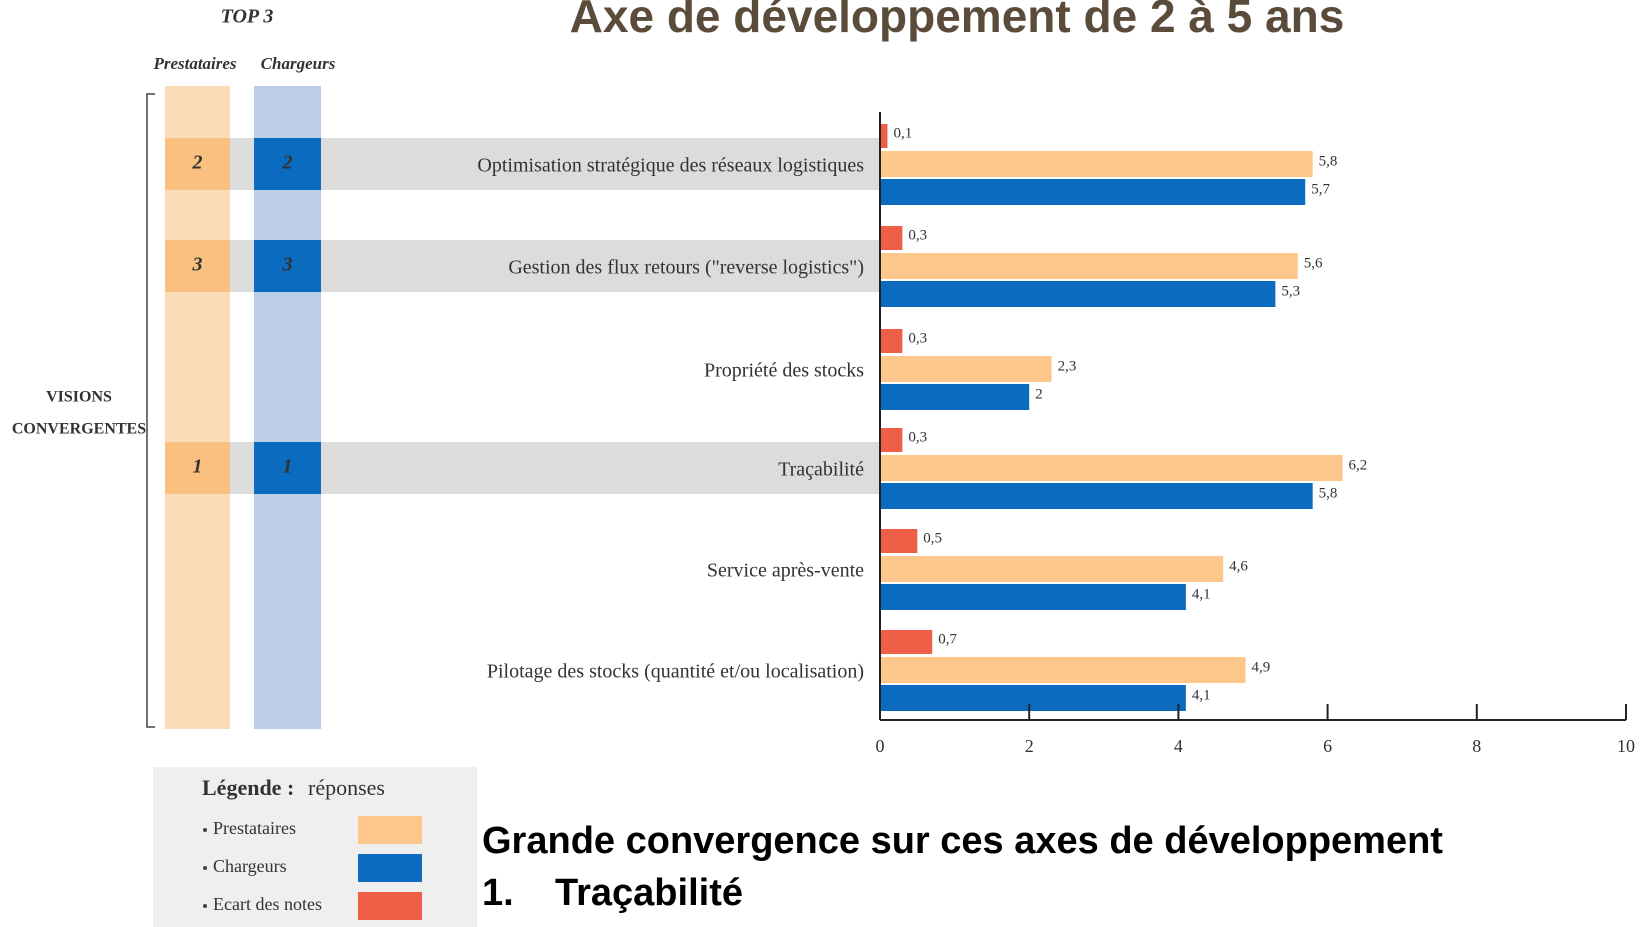  Describe the element at coordinates (1320, 189) in the screenshot. I see `value-label: 5,7` at that location.